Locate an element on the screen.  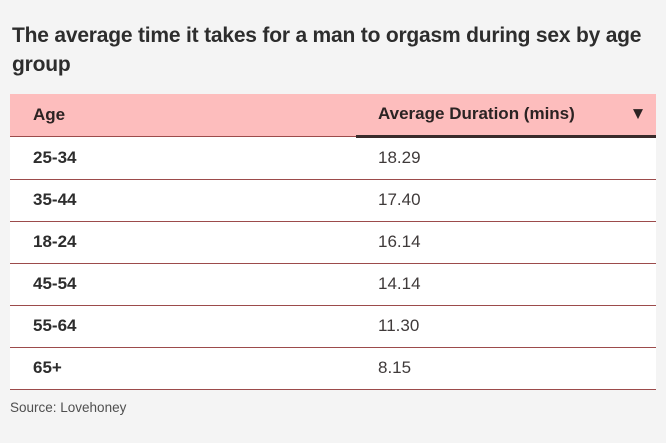
duration-cell: 11.30 is located at coordinates (506, 326).